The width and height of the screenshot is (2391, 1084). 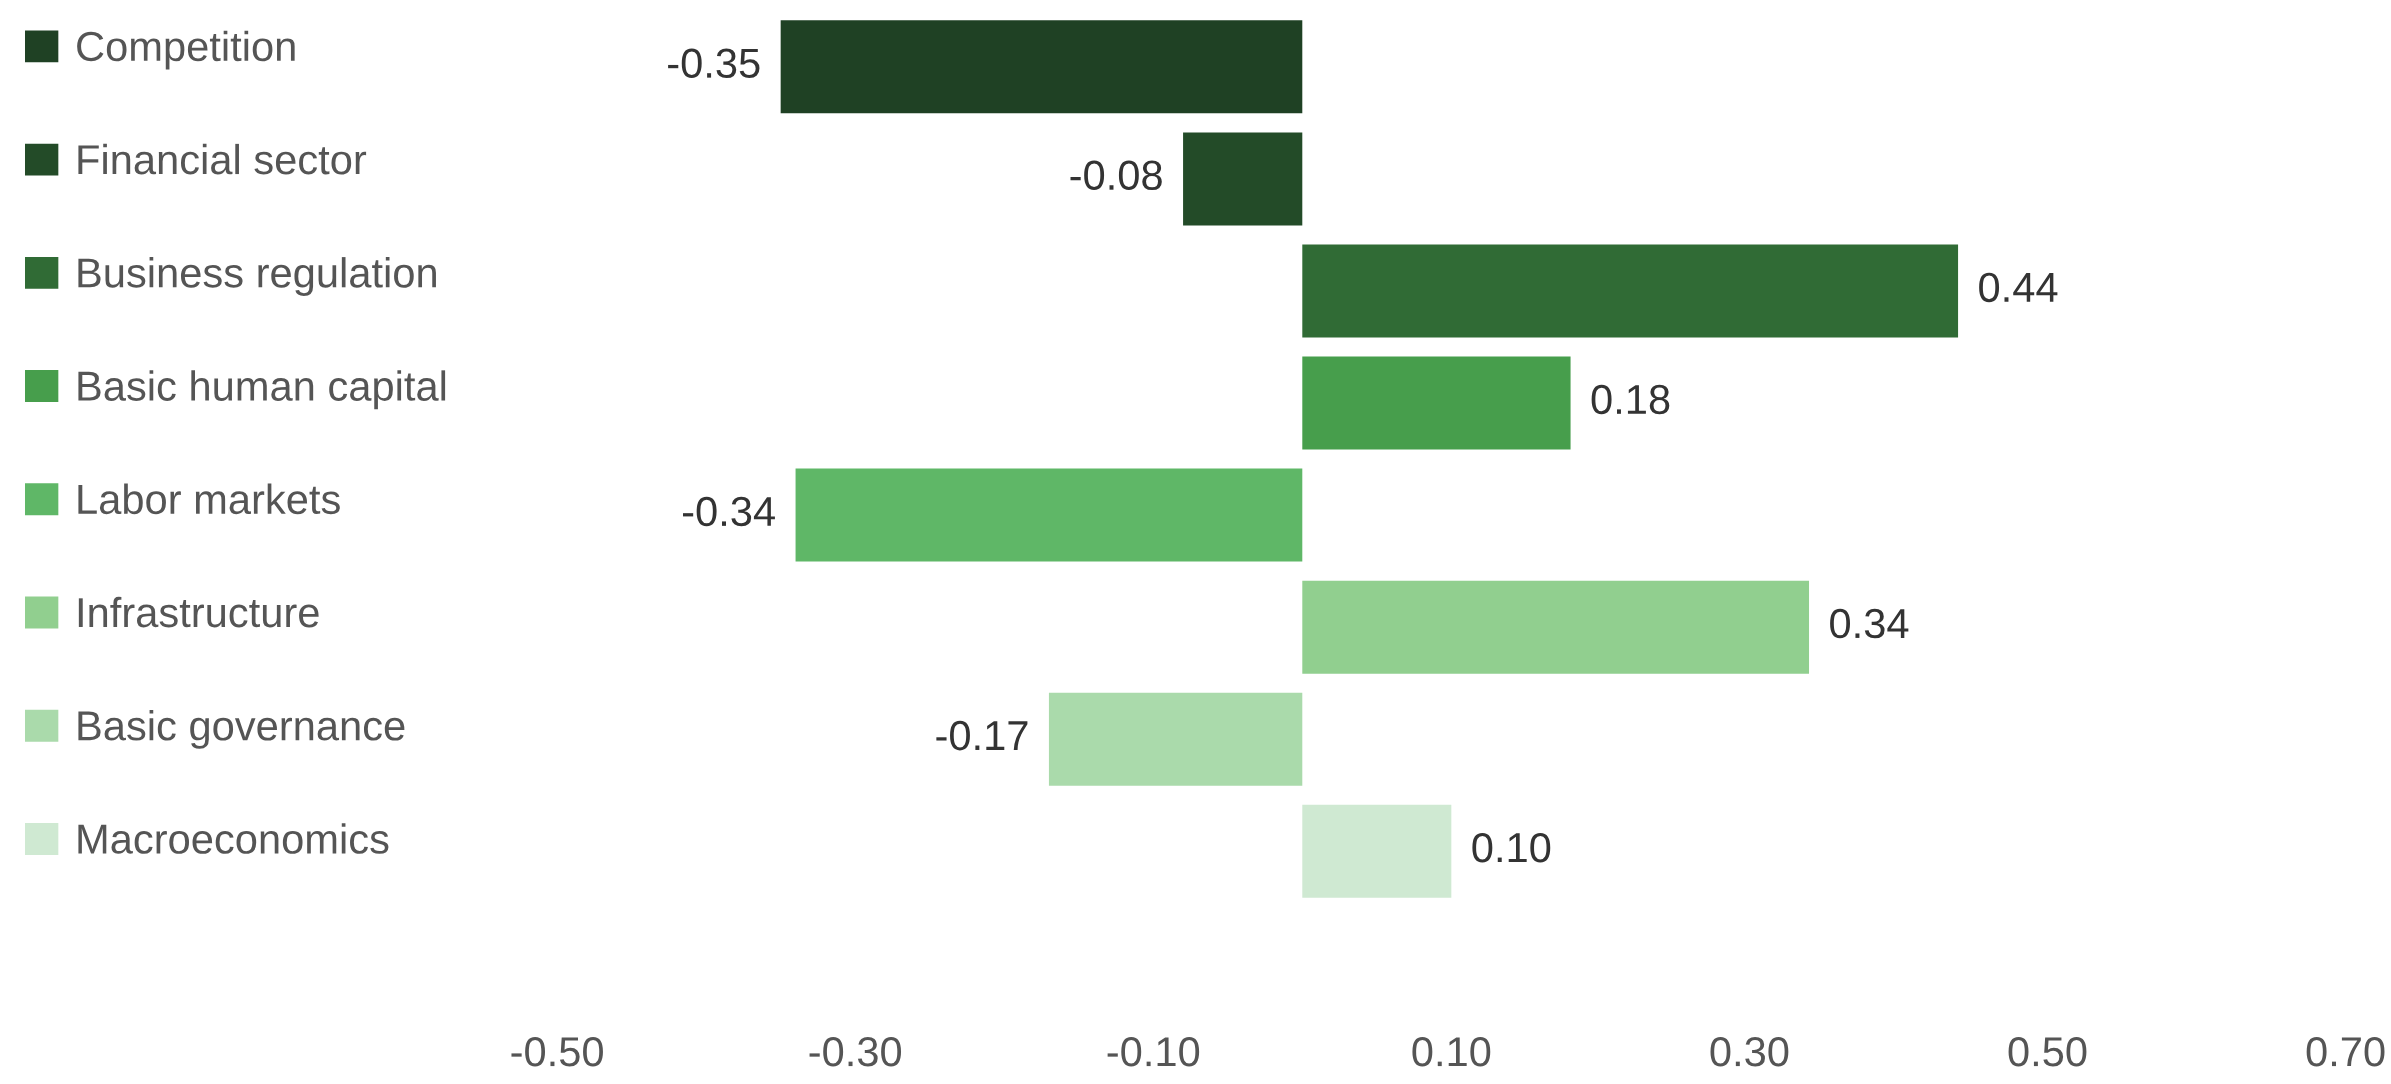 I want to click on x-tick-label: -0.50, so click(x=557, y=1052).